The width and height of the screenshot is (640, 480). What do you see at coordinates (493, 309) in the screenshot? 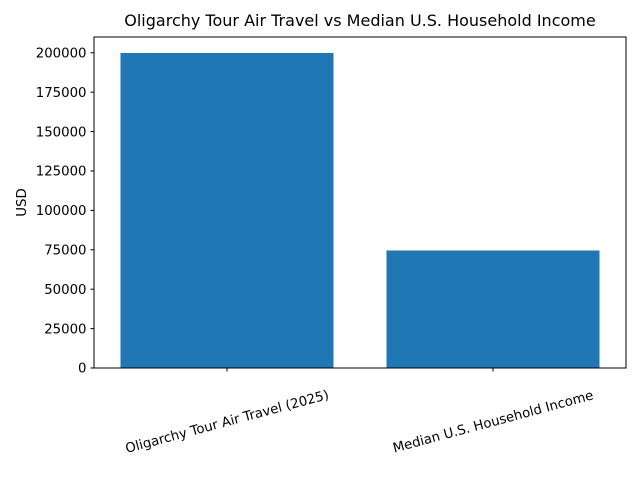
I see `bar` at bounding box center [493, 309].